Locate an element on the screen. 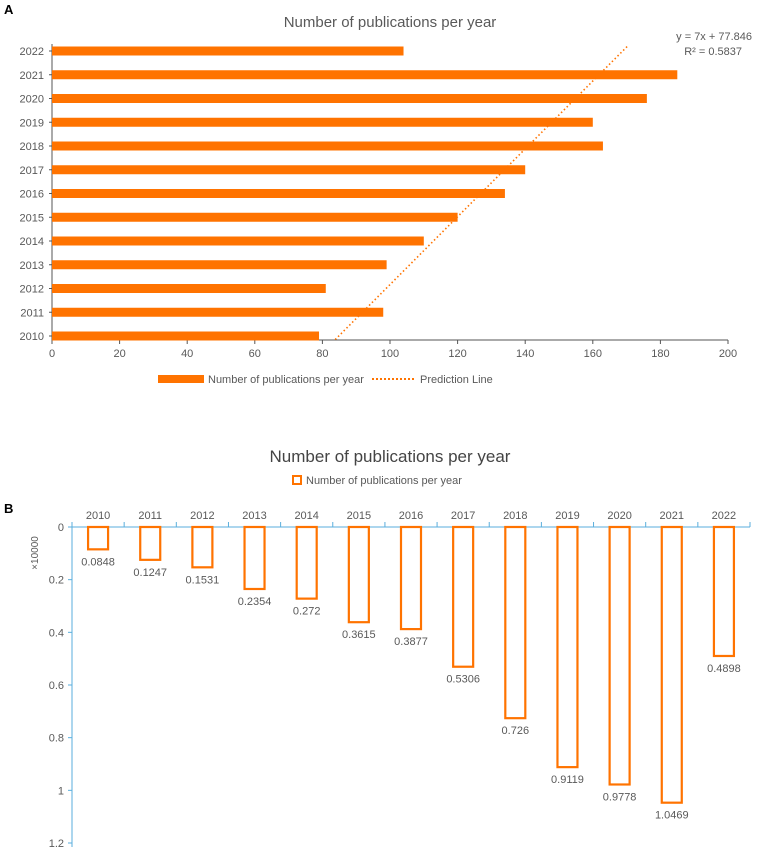 The height and width of the screenshot is (849, 767). y-tick-label-a: 2010 is located at coordinates (32, 337).